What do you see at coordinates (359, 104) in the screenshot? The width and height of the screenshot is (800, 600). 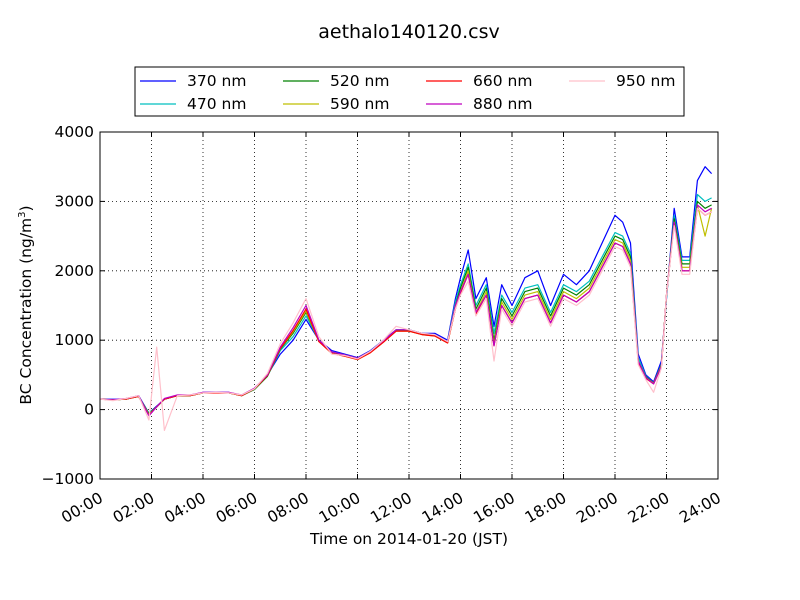 I see `legend-label: 590 nm` at bounding box center [359, 104].